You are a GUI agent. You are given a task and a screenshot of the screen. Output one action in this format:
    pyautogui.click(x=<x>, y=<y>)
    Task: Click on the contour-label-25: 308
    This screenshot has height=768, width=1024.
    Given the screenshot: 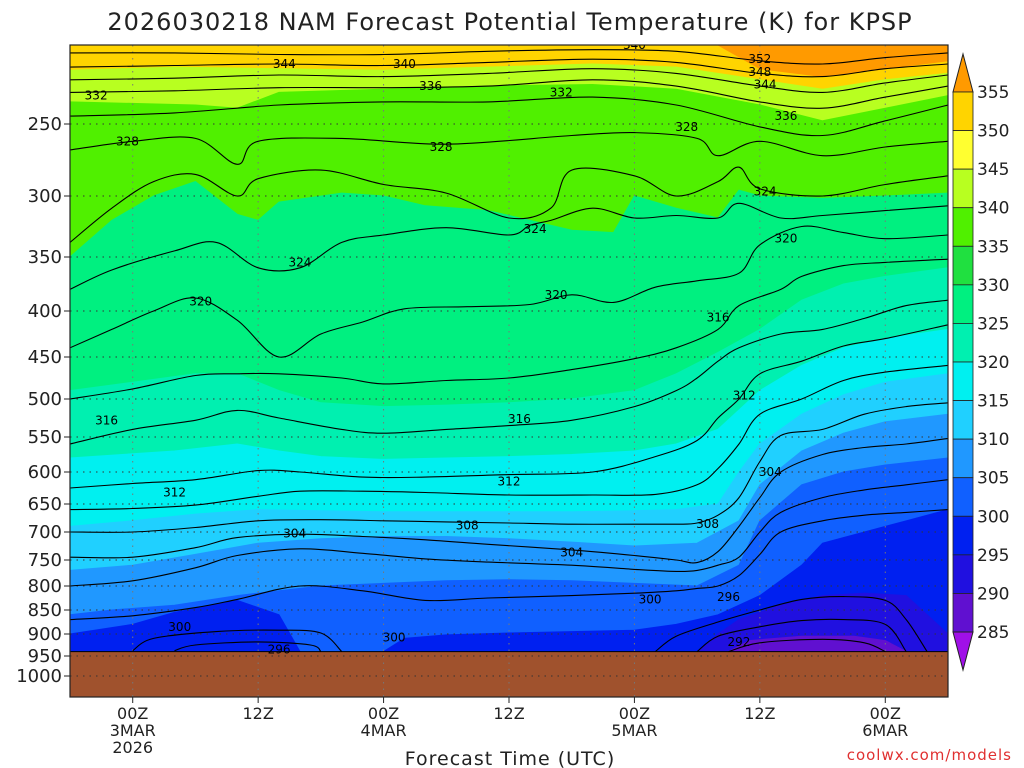 What is the action you would take?
    pyautogui.click(x=467, y=525)
    